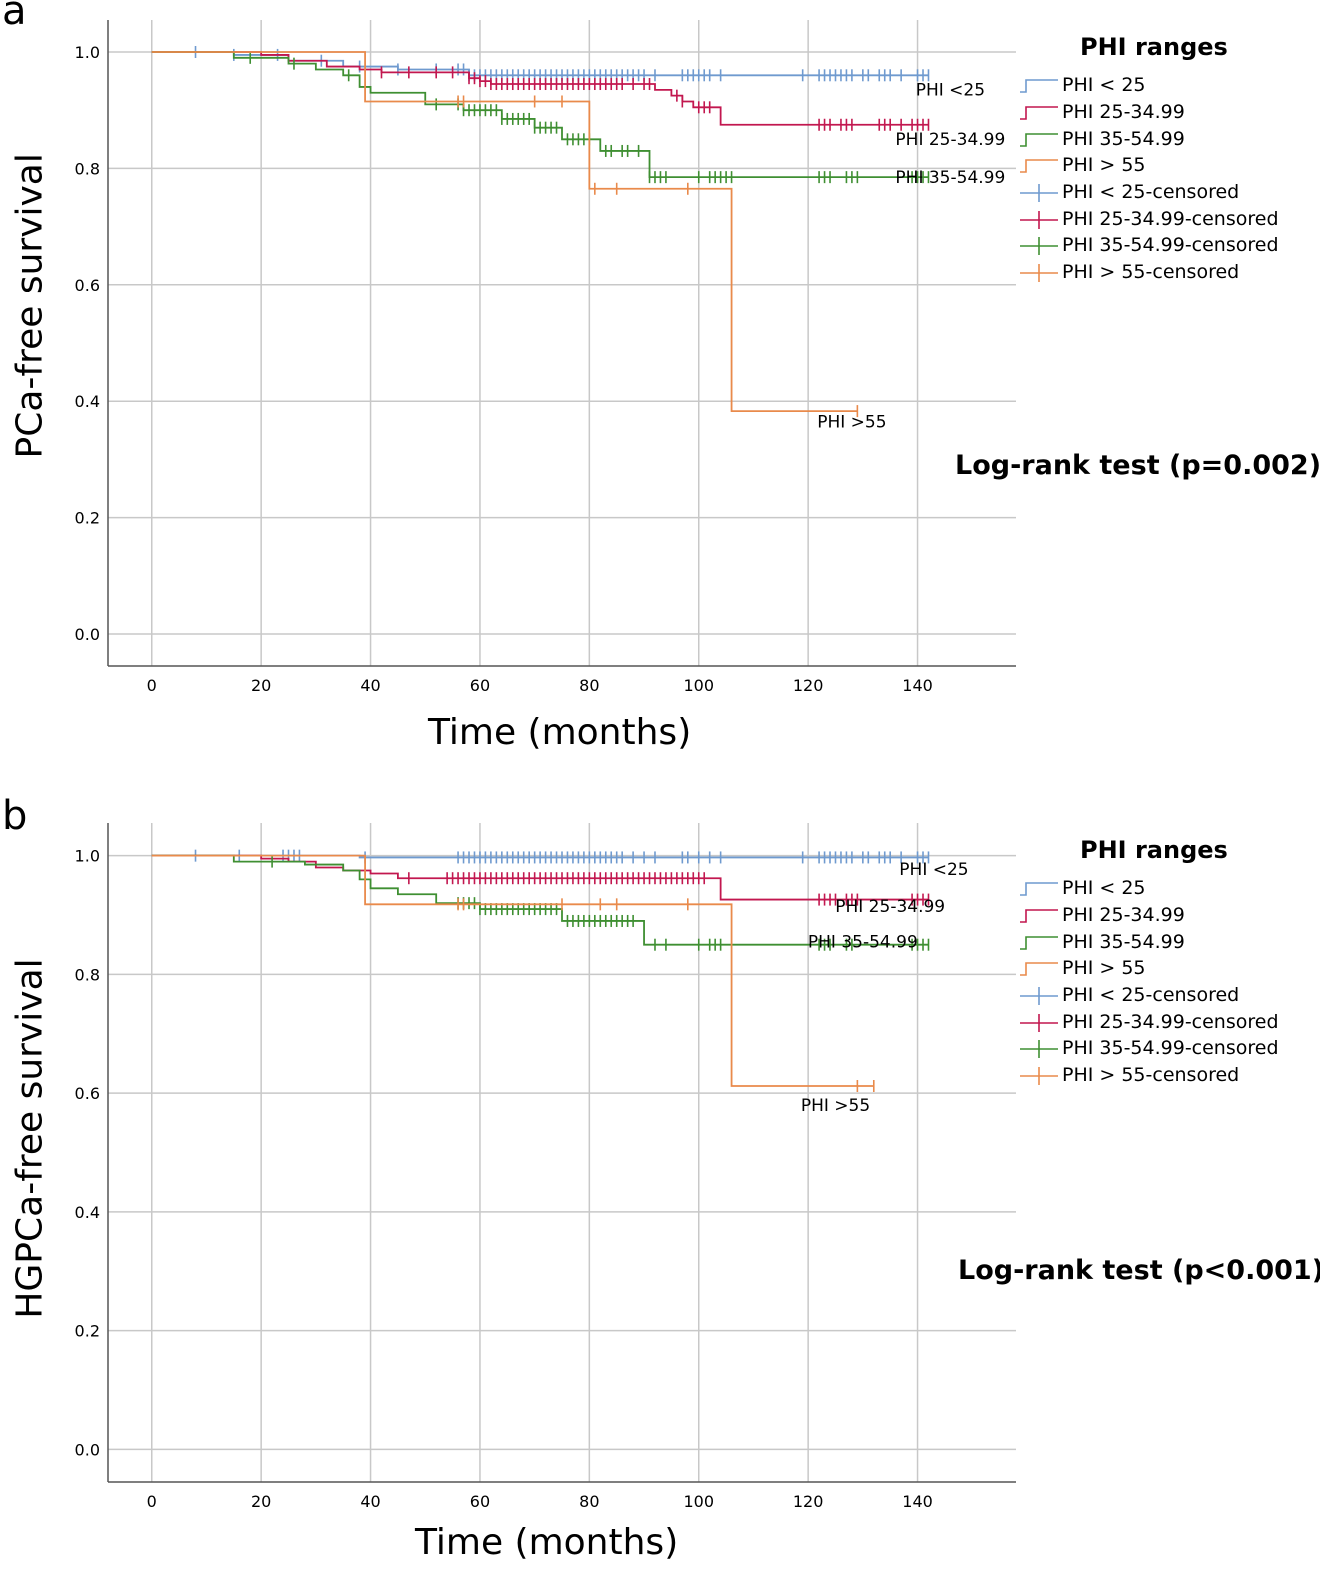 This screenshot has width=1320, height=1596. What do you see at coordinates (1137, 465) in the screenshot?
I see `log-rank-annotation: Log-rank test (p=0.002)` at bounding box center [1137, 465].